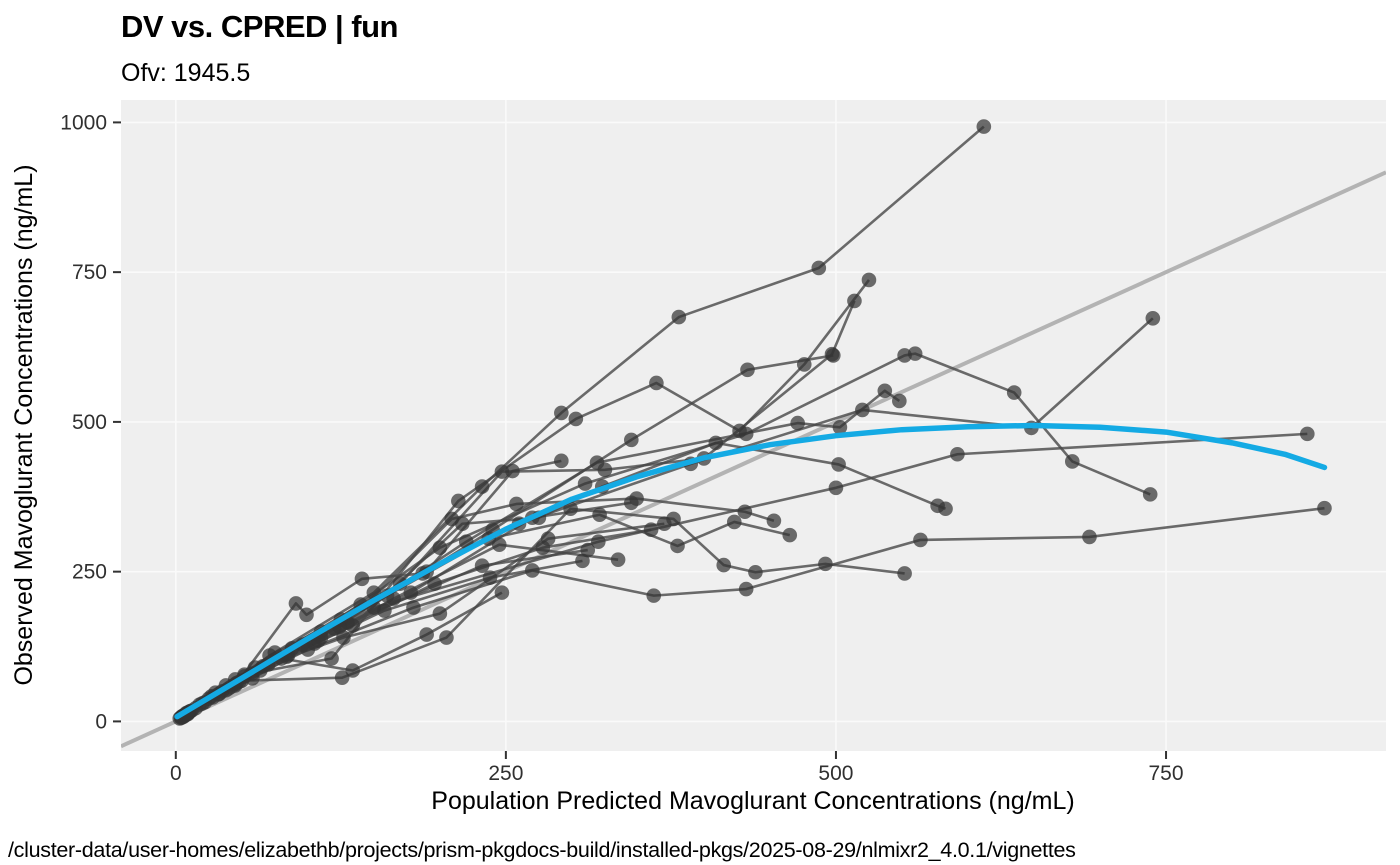 The image size is (1400, 865). What do you see at coordinates (259, 26) in the screenshot?
I see `plot-title: DV vs. CPRED | fun` at bounding box center [259, 26].